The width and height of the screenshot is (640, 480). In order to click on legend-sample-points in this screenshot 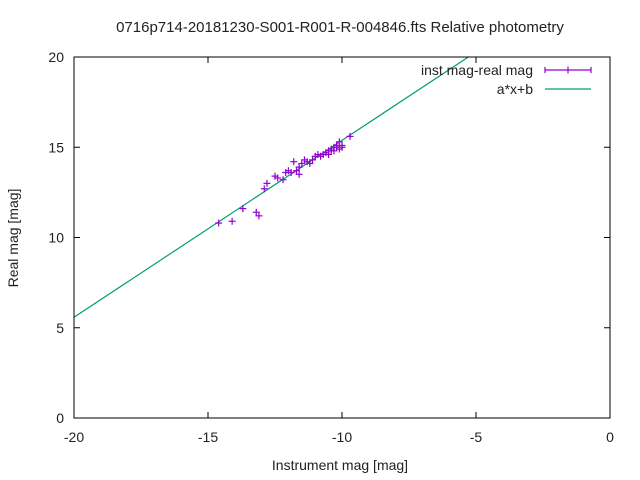, I will do `click(568, 70)`.